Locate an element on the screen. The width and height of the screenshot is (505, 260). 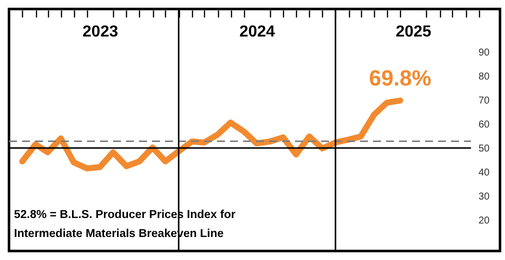
y-tick-label: 70 is located at coordinates (484, 101).